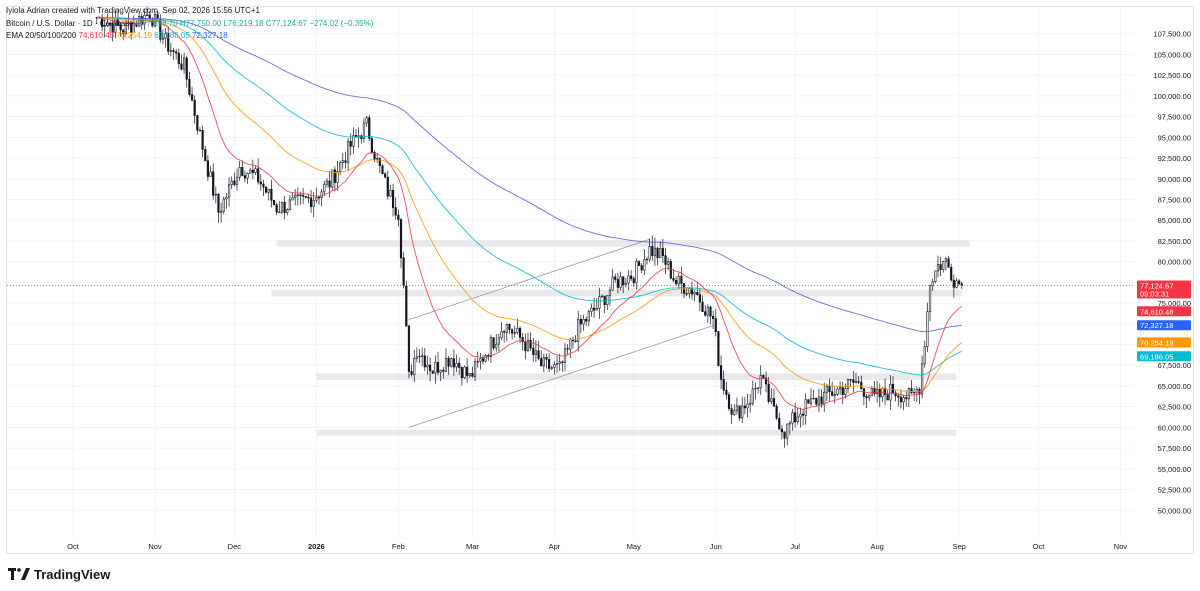 The height and width of the screenshot is (591, 1200). What do you see at coordinates (1156, 356) in the screenshot?
I see `ema100-price-tag: 69,186.05` at bounding box center [1156, 356].